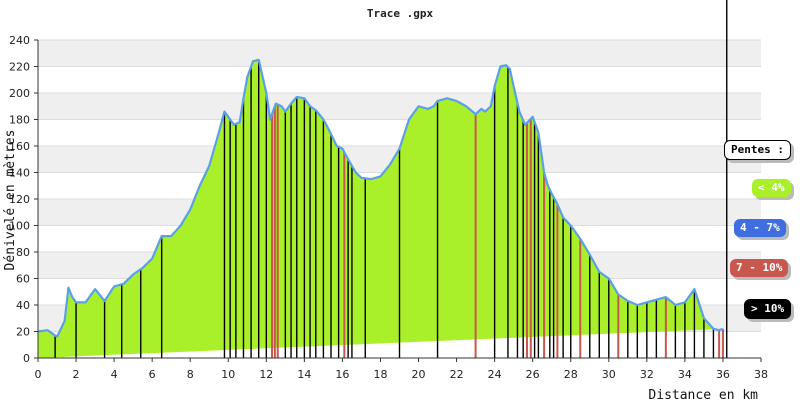  Describe the element at coordinates (19, 67) in the screenshot. I see `y-tick-label: 220` at that location.